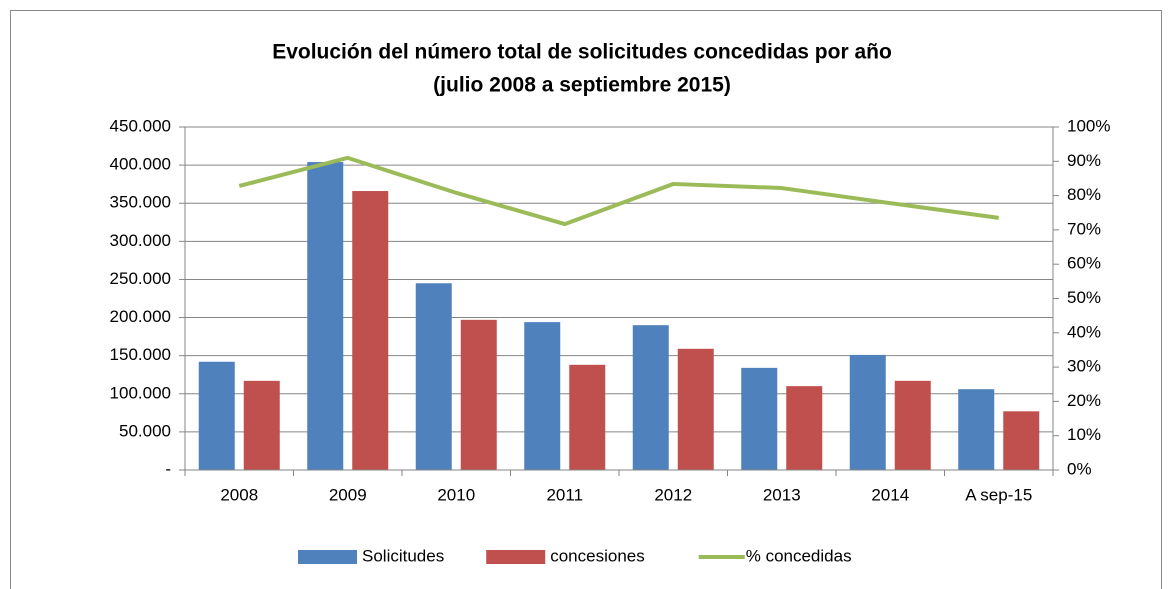 This screenshot has width=1172, height=589. Describe the element at coordinates (403, 555) in the screenshot. I see `legend-label: Solicitudes` at that location.